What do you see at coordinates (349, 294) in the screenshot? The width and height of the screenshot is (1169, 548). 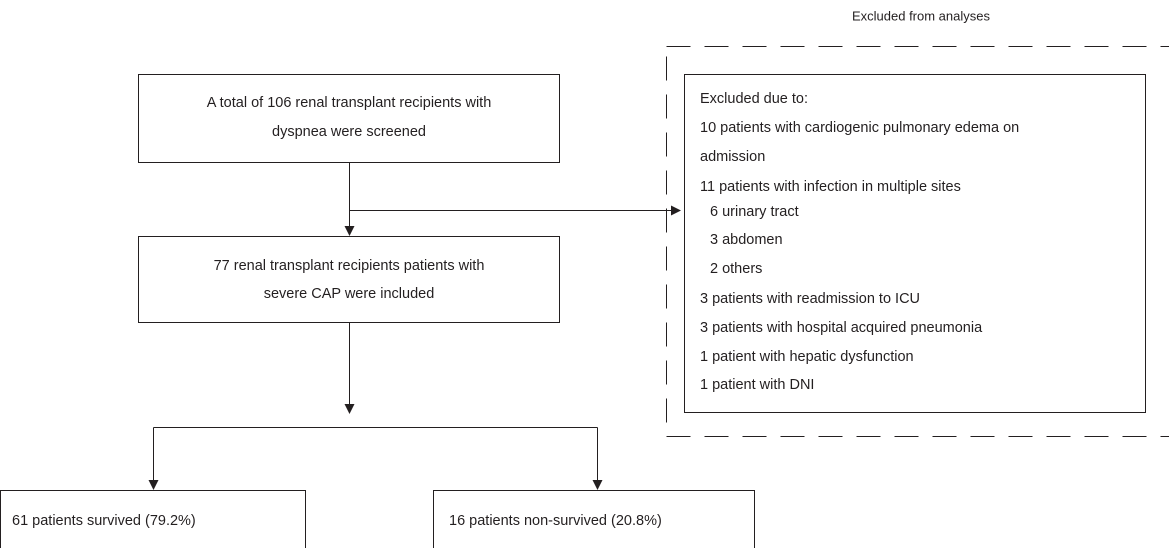 I see `node-text: severe CAP were included` at bounding box center [349, 294].